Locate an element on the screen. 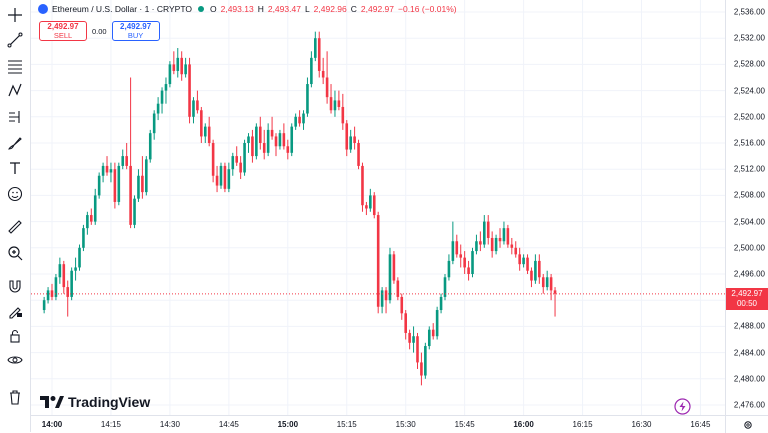  sell-button: 2,492.97 SELL is located at coordinates (63, 31).